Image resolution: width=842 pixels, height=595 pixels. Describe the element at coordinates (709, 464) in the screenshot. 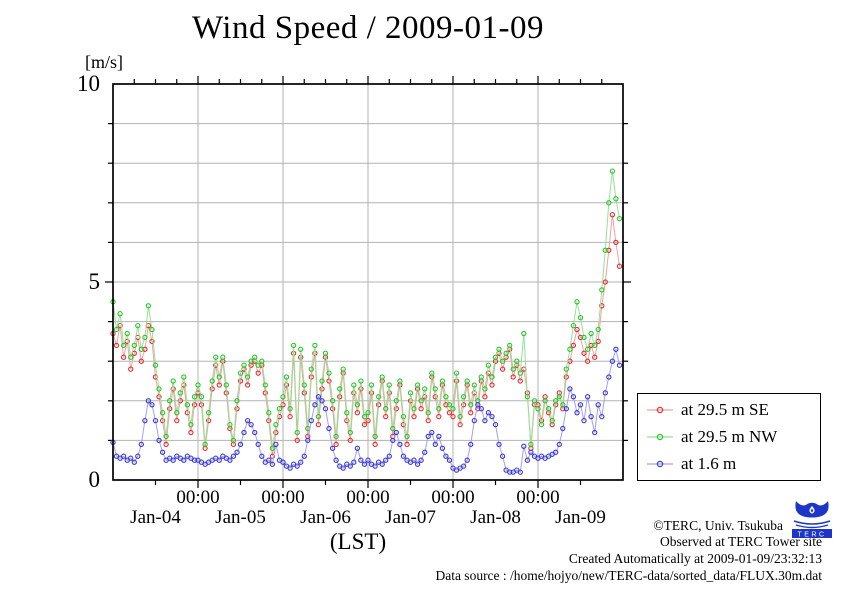

I see `legend-label: at 1.6 m` at that location.